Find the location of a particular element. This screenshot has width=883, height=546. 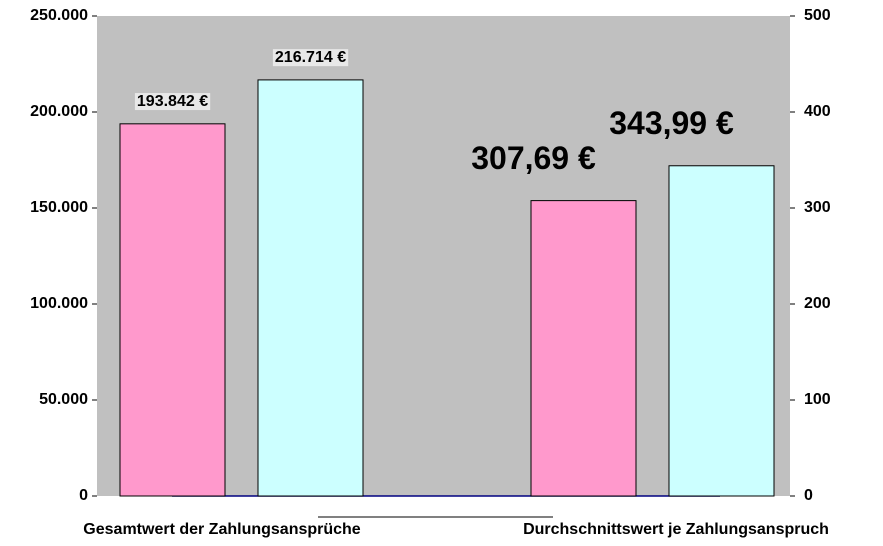

y2-tick-label: 100 is located at coordinates (817, 399).